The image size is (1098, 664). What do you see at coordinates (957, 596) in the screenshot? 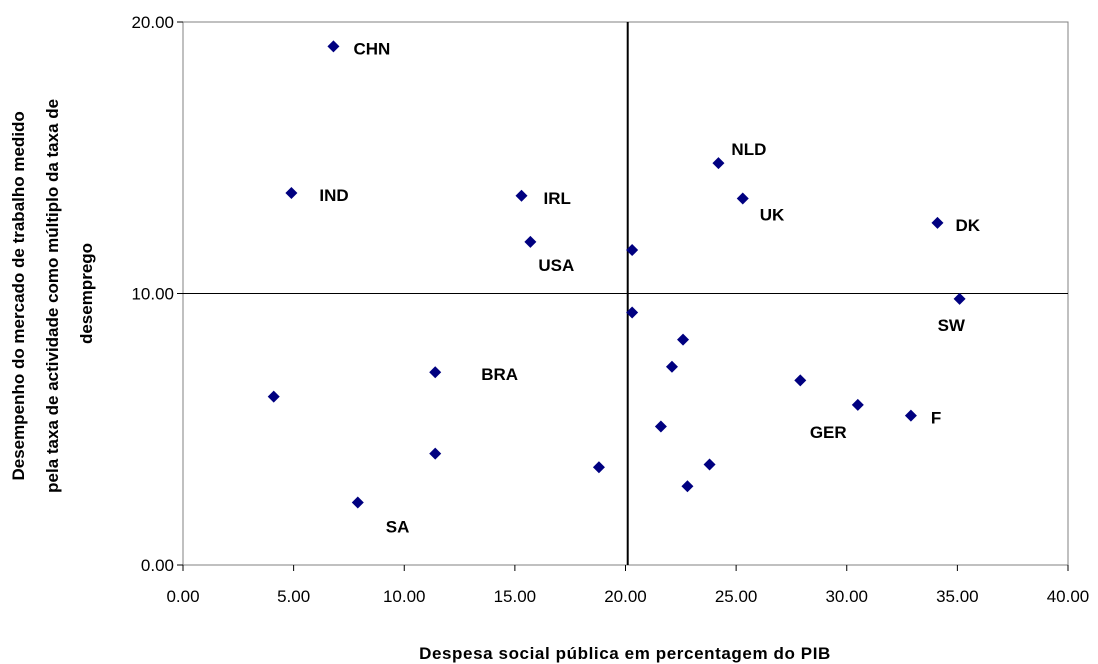
I see `x-tick-label: 35.00` at bounding box center [957, 596].